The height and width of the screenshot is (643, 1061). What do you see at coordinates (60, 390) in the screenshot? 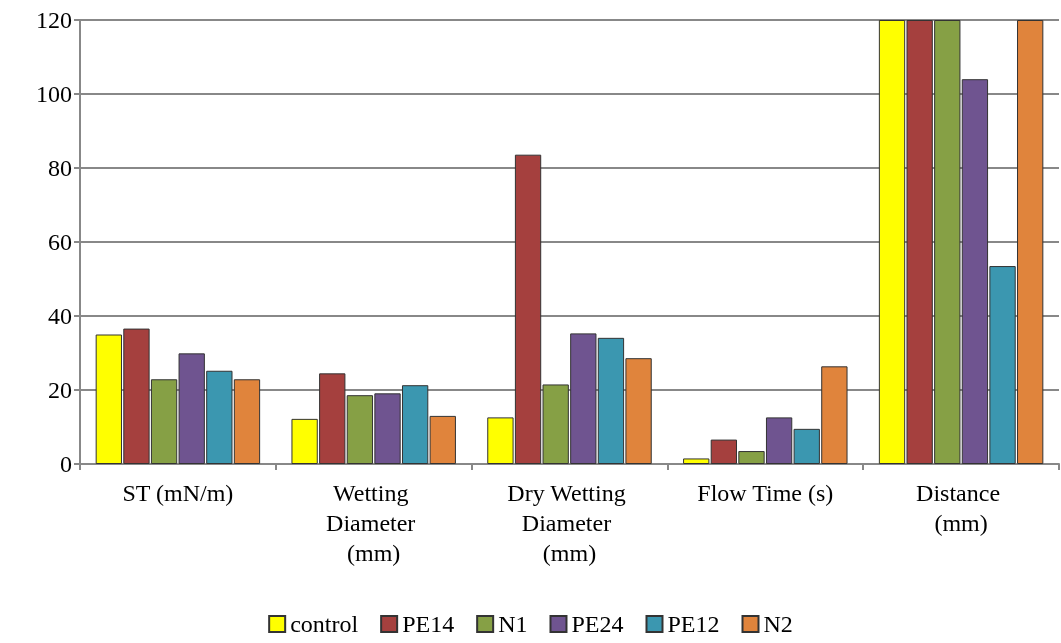
I see `y-tick-label: 20` at bounding box center [60, 390].